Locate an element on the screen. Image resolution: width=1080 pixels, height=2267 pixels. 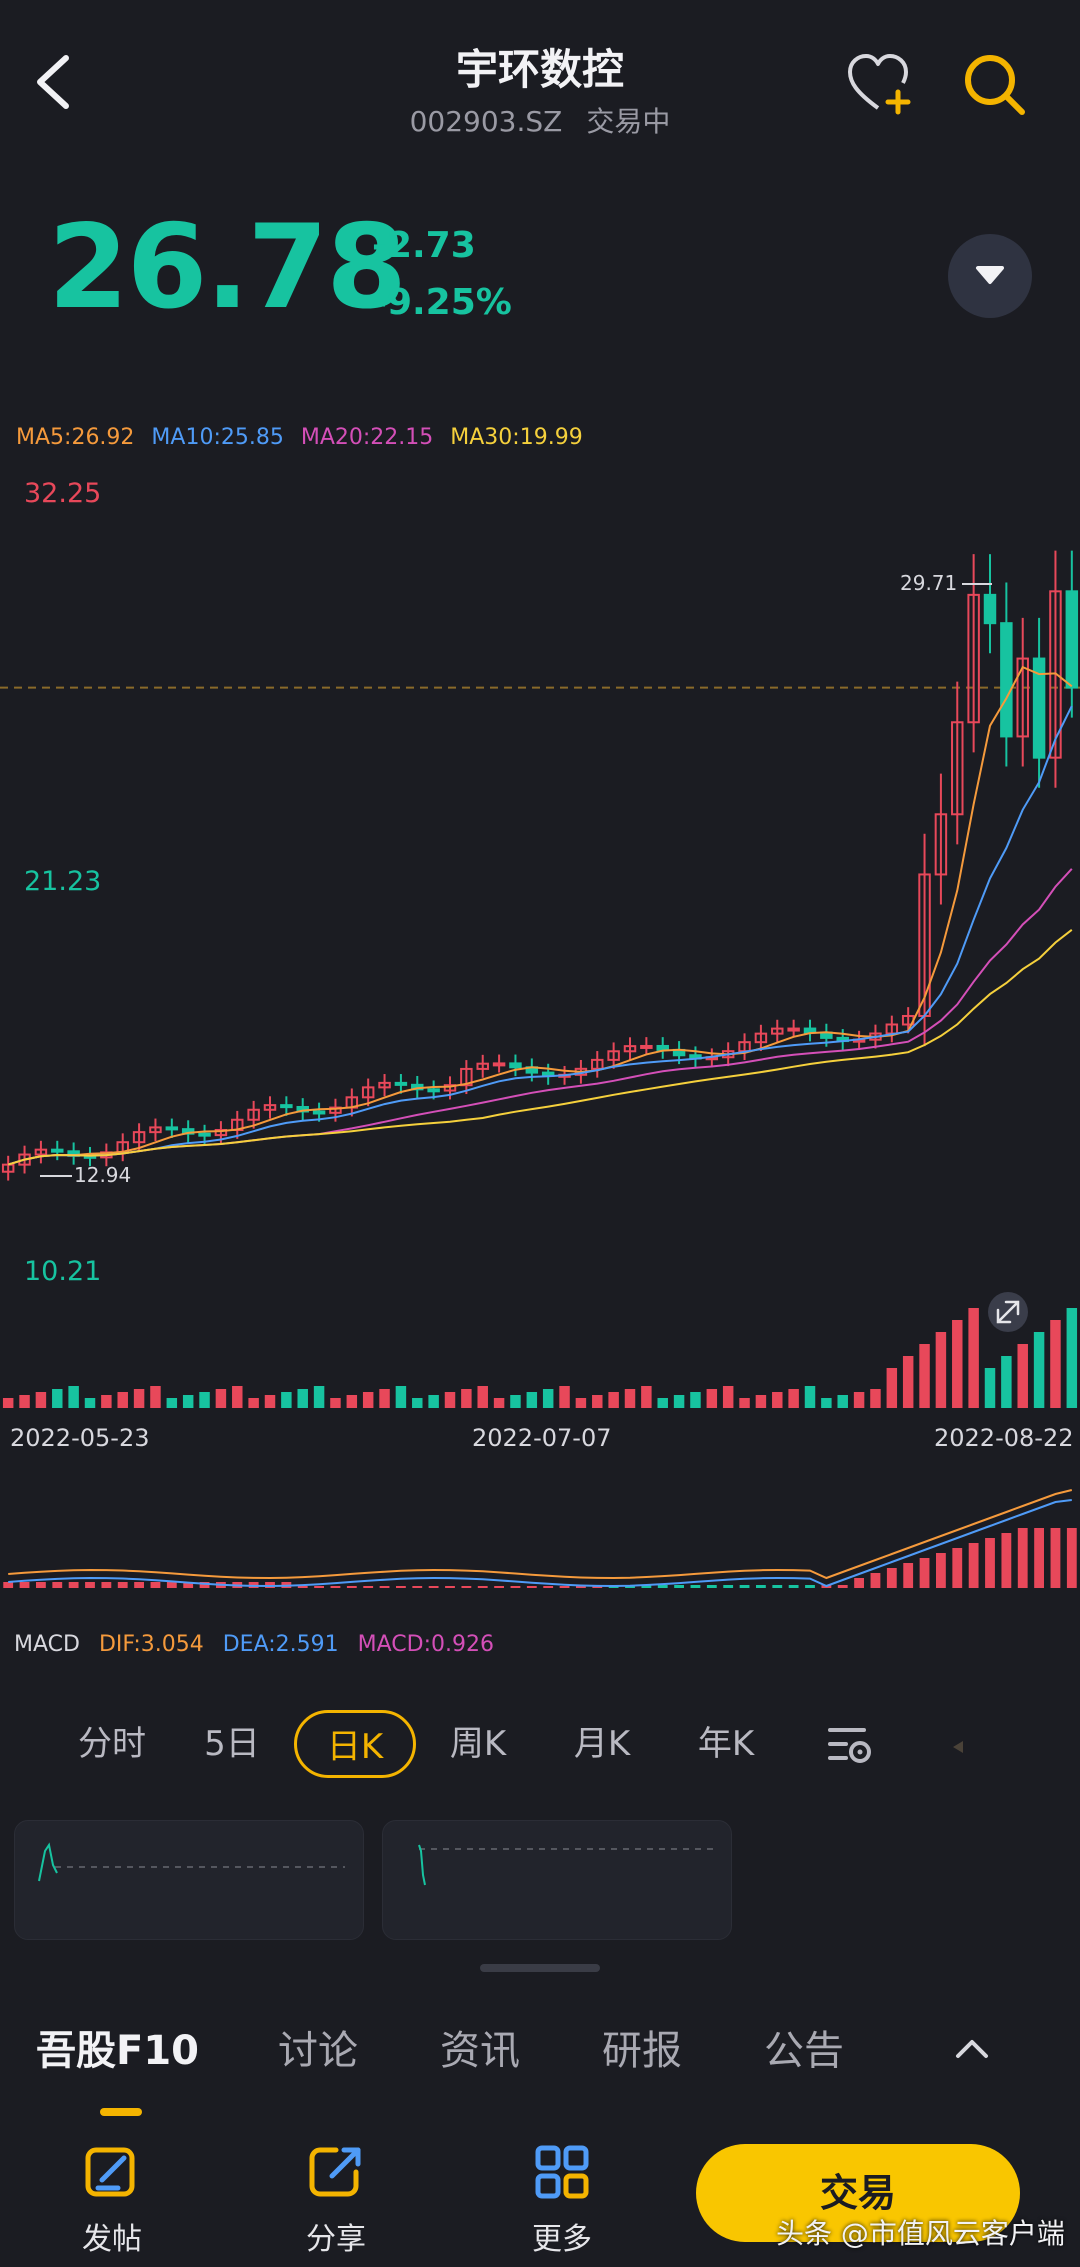
tab-5day: 5日 is located at coordinates (232, 1744).